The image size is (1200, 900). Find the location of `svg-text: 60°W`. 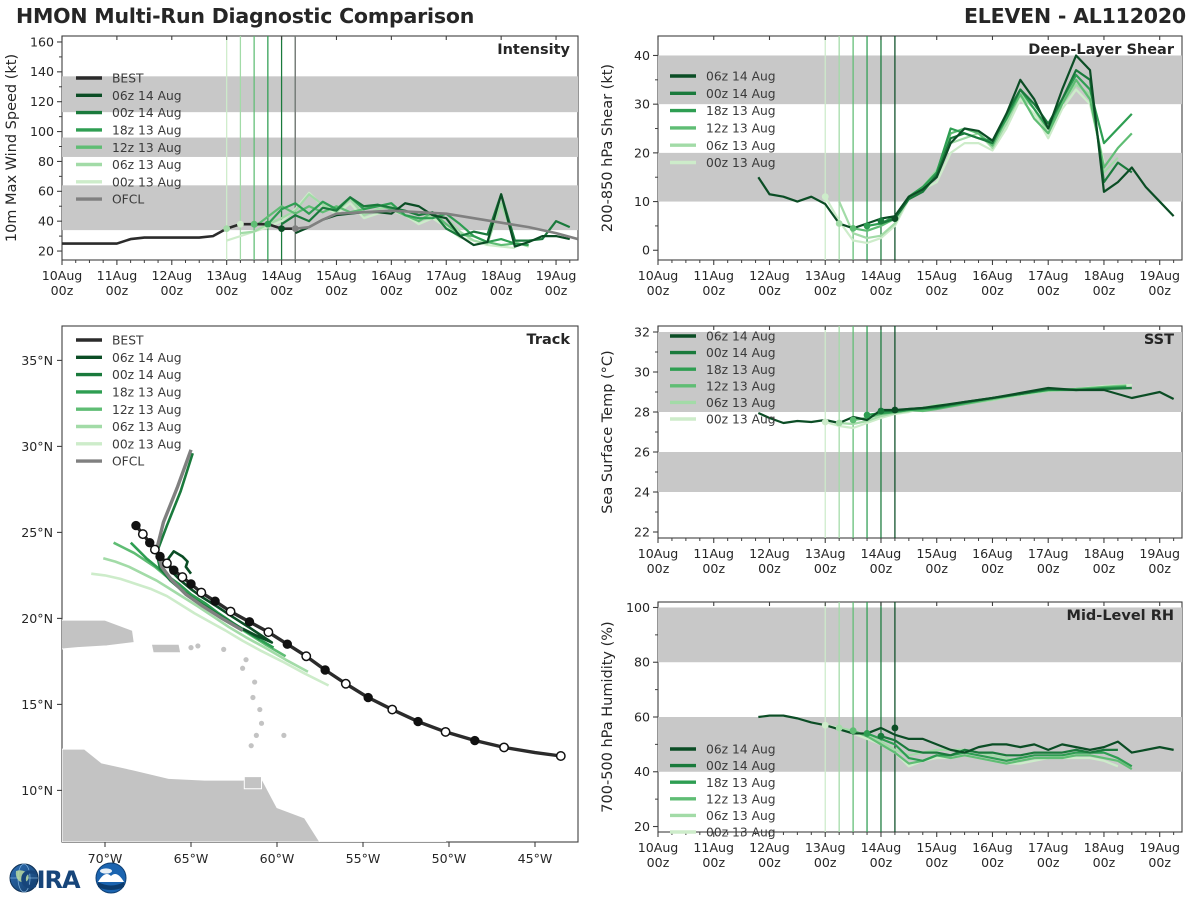

svg-text: 60°W is located at coordinates (277, 858).